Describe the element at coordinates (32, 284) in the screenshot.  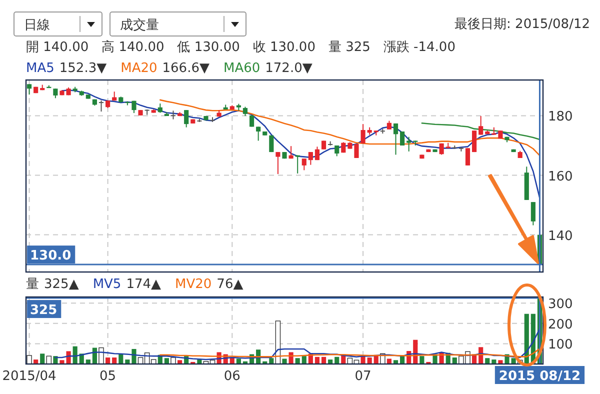
I see `text: 量` at that location.